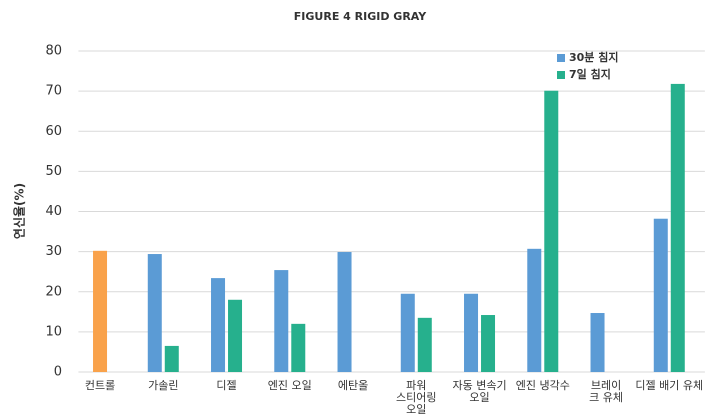  I want to click on y-tick-label: 40, so click(53, 211).